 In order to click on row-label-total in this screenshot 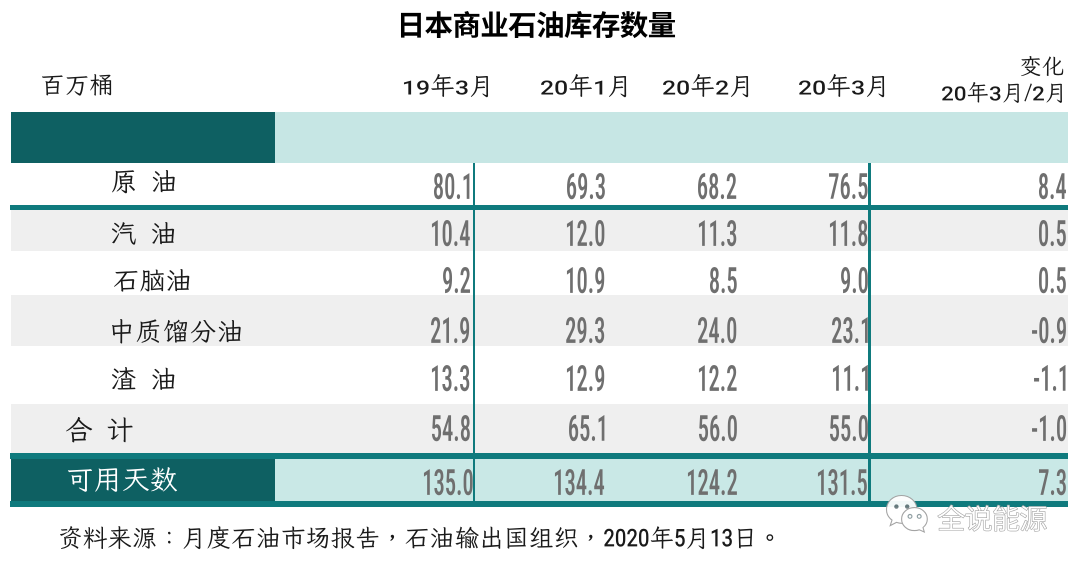, I will do `click(99, 430)`.